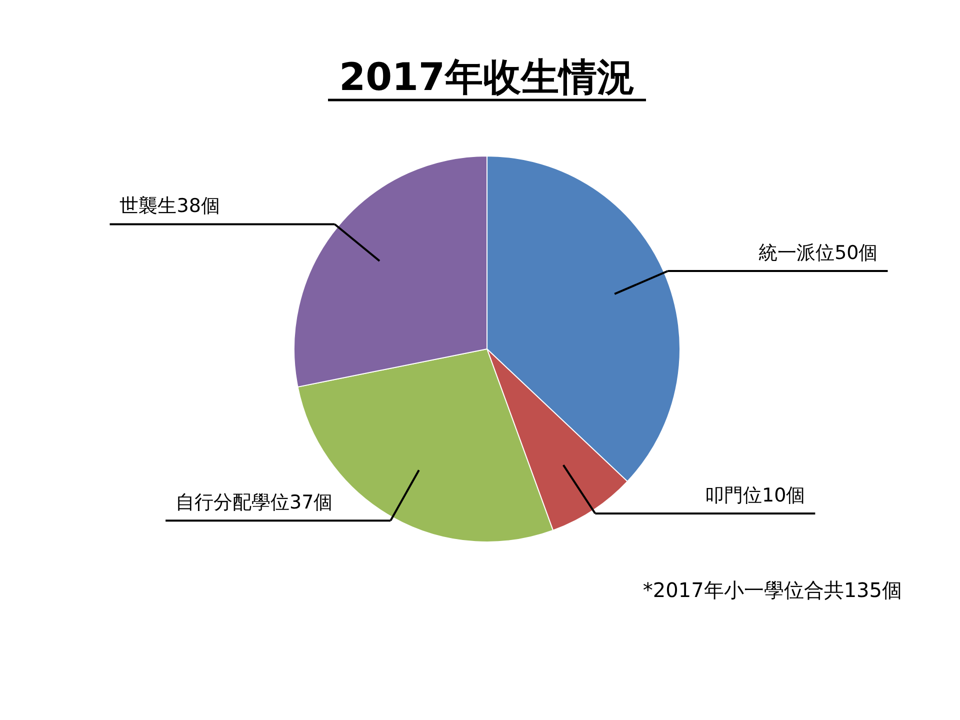  What do you see at coordinates (772, 590) in the screenshot?
I see `text: *2017年小一學位合共135個` at bounding box center [772, 590].